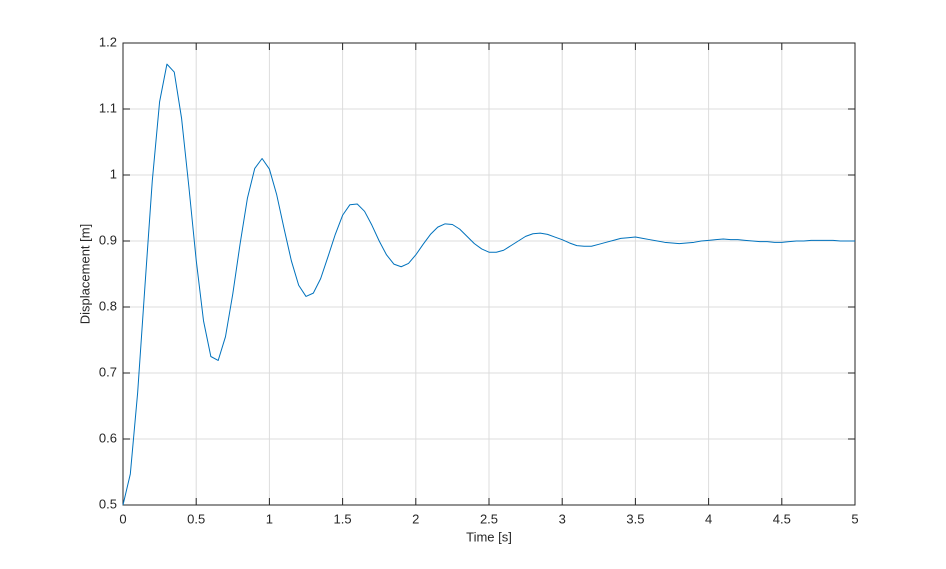  What do you see at coordinates (343, 518) in the screenshot?
I see `x-tick-label: 1.5` at bounding box center [343, 518].